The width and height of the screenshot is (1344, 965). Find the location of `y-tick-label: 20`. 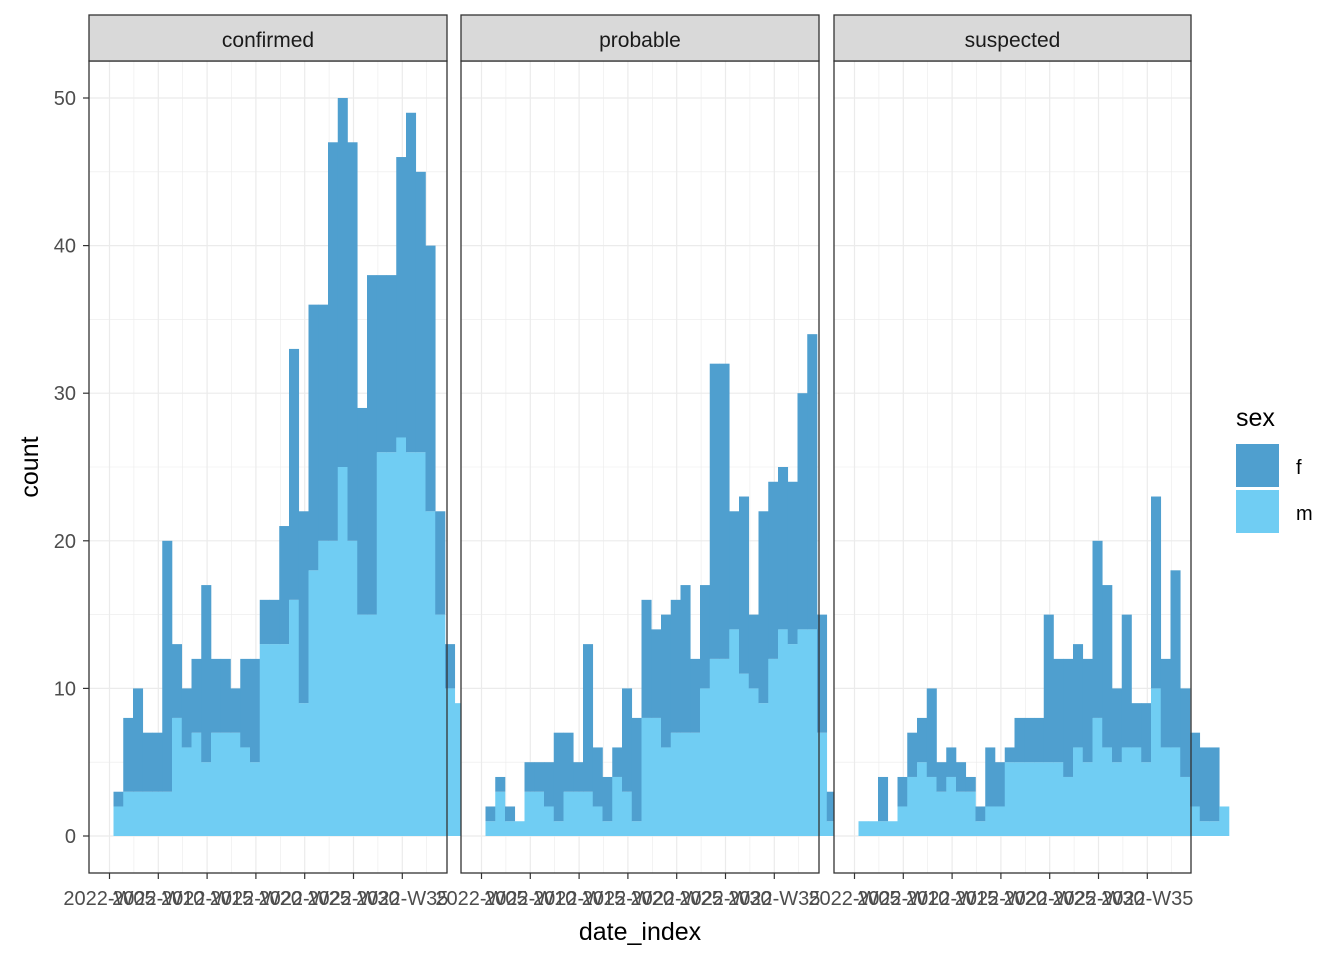

y-tick-label: 20 is located at coordinates (65, 542).